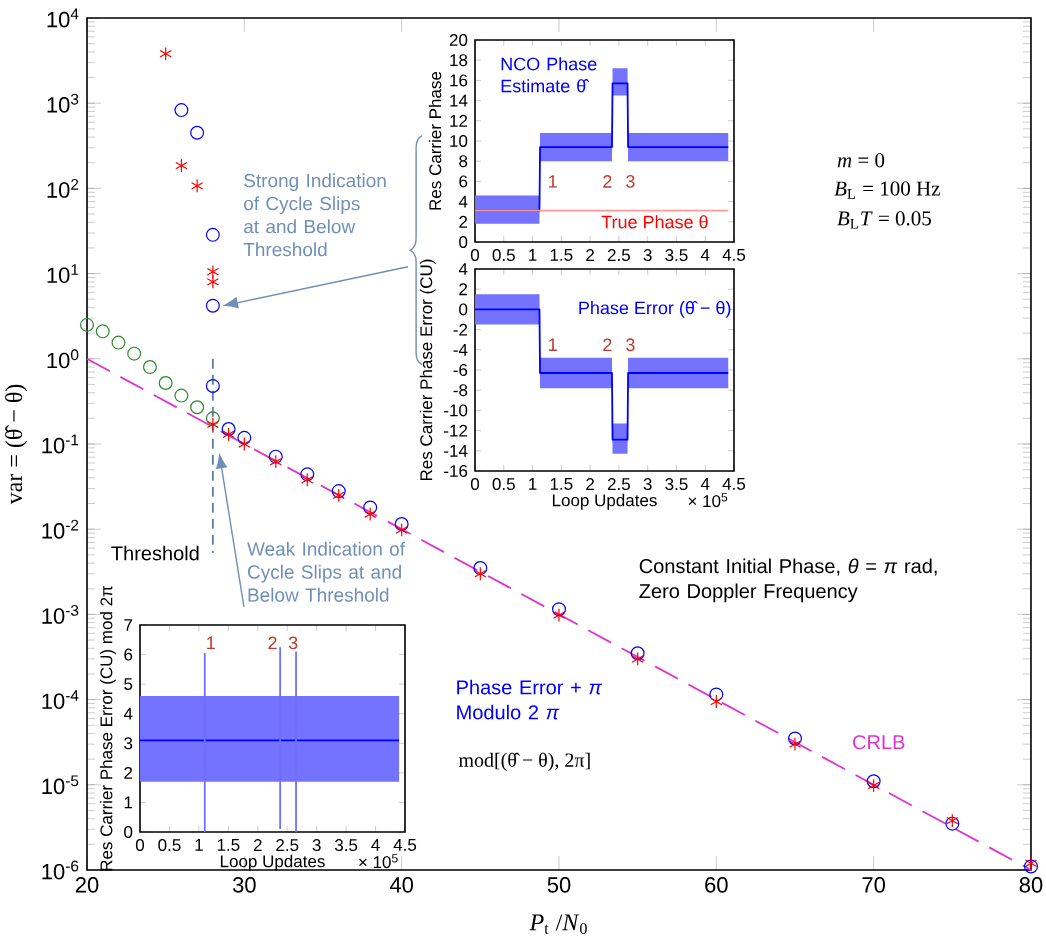  Describe the element at coordinates (63, 273) in the screenshot. I see `y-tick-label: 10$^{1}$` at that location.